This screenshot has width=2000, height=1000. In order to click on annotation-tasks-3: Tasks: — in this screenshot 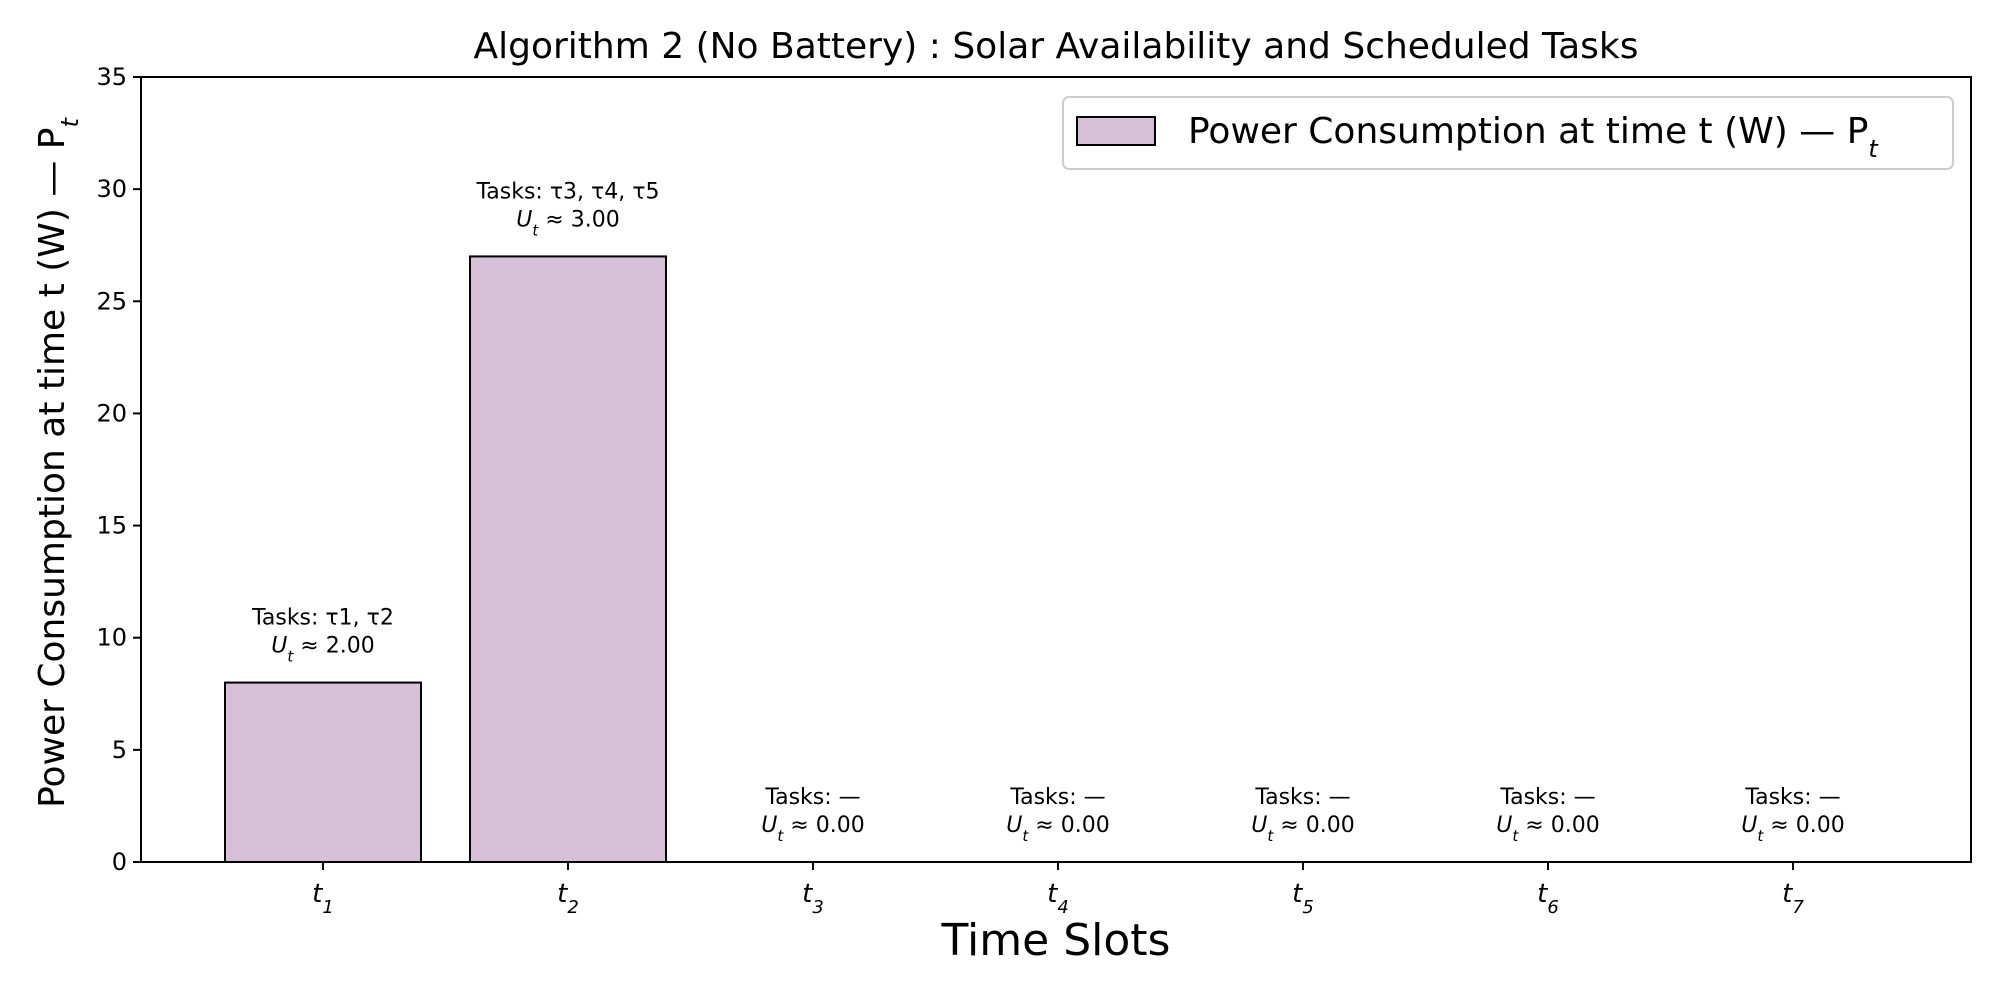, I will do `click(812, 797)`.